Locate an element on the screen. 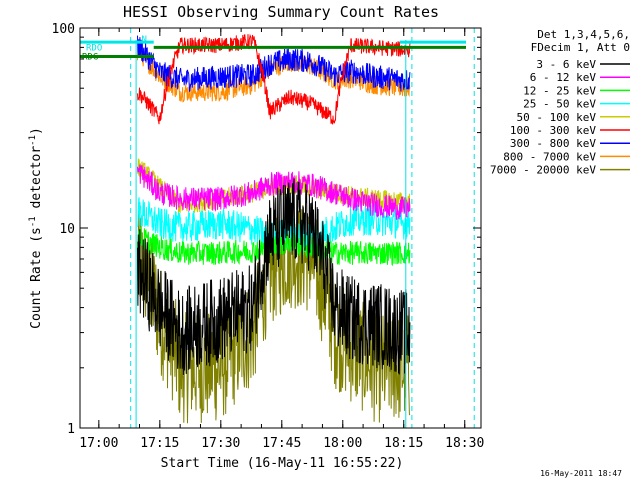 Image resolution: width=640 pixels, height=480 pixels. legend-label-2: 12 - 25 keV is located at coordinates (559, 90).